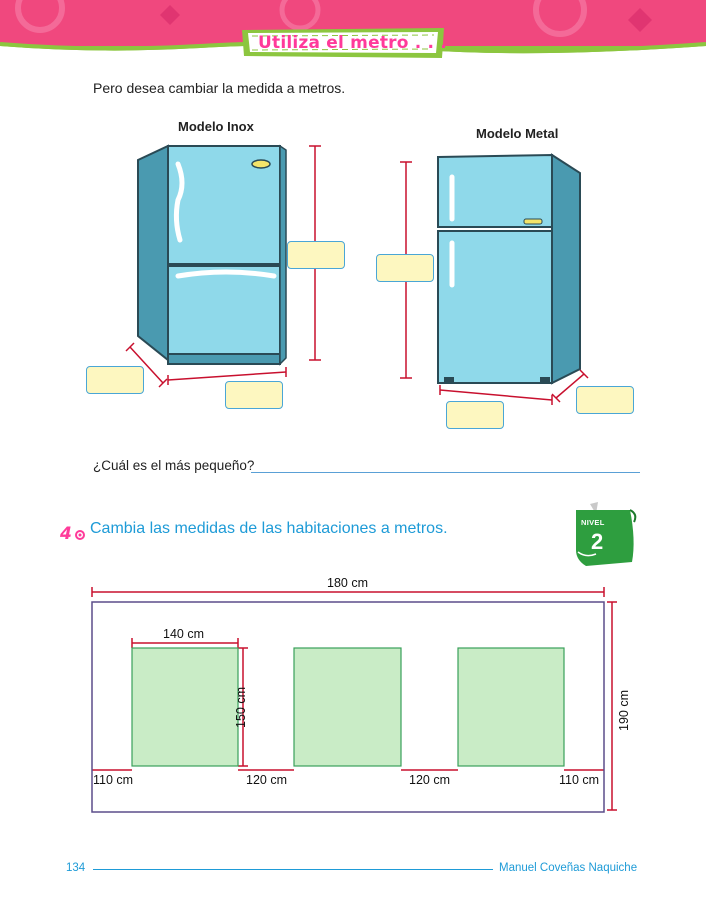 The width and height of the screenshot is (706, 900). Describe the element at coordinates (429, 780) in the screenshot. I see `label-gap-3: 120 cm` at that location.